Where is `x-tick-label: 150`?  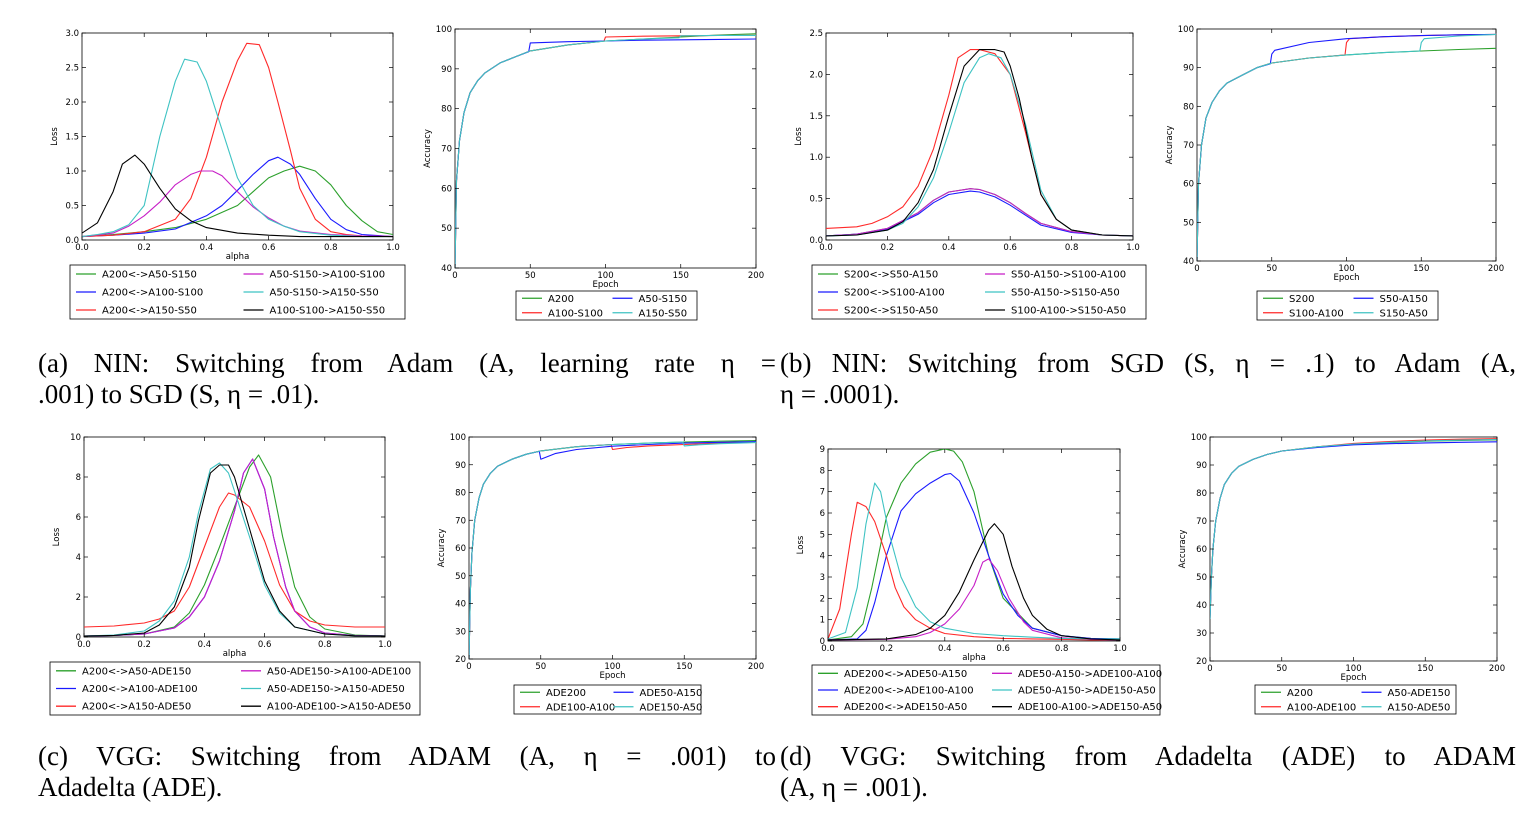 x-tick-label: 150 is located at coordinates (684, 667).